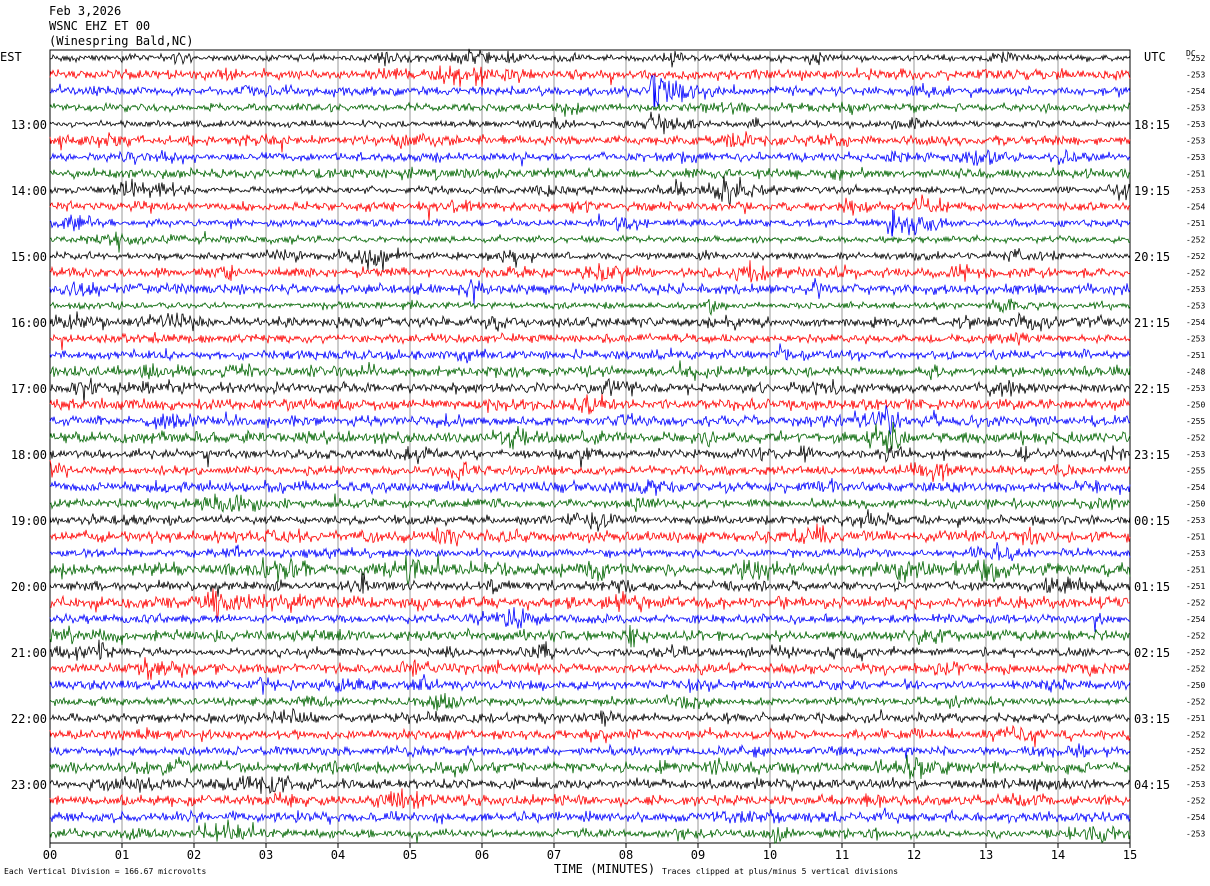  What do you see at coordinates (770, 855) in the screenshot?
I see `x-tick-label: 10` at bounding box center [770, 855].